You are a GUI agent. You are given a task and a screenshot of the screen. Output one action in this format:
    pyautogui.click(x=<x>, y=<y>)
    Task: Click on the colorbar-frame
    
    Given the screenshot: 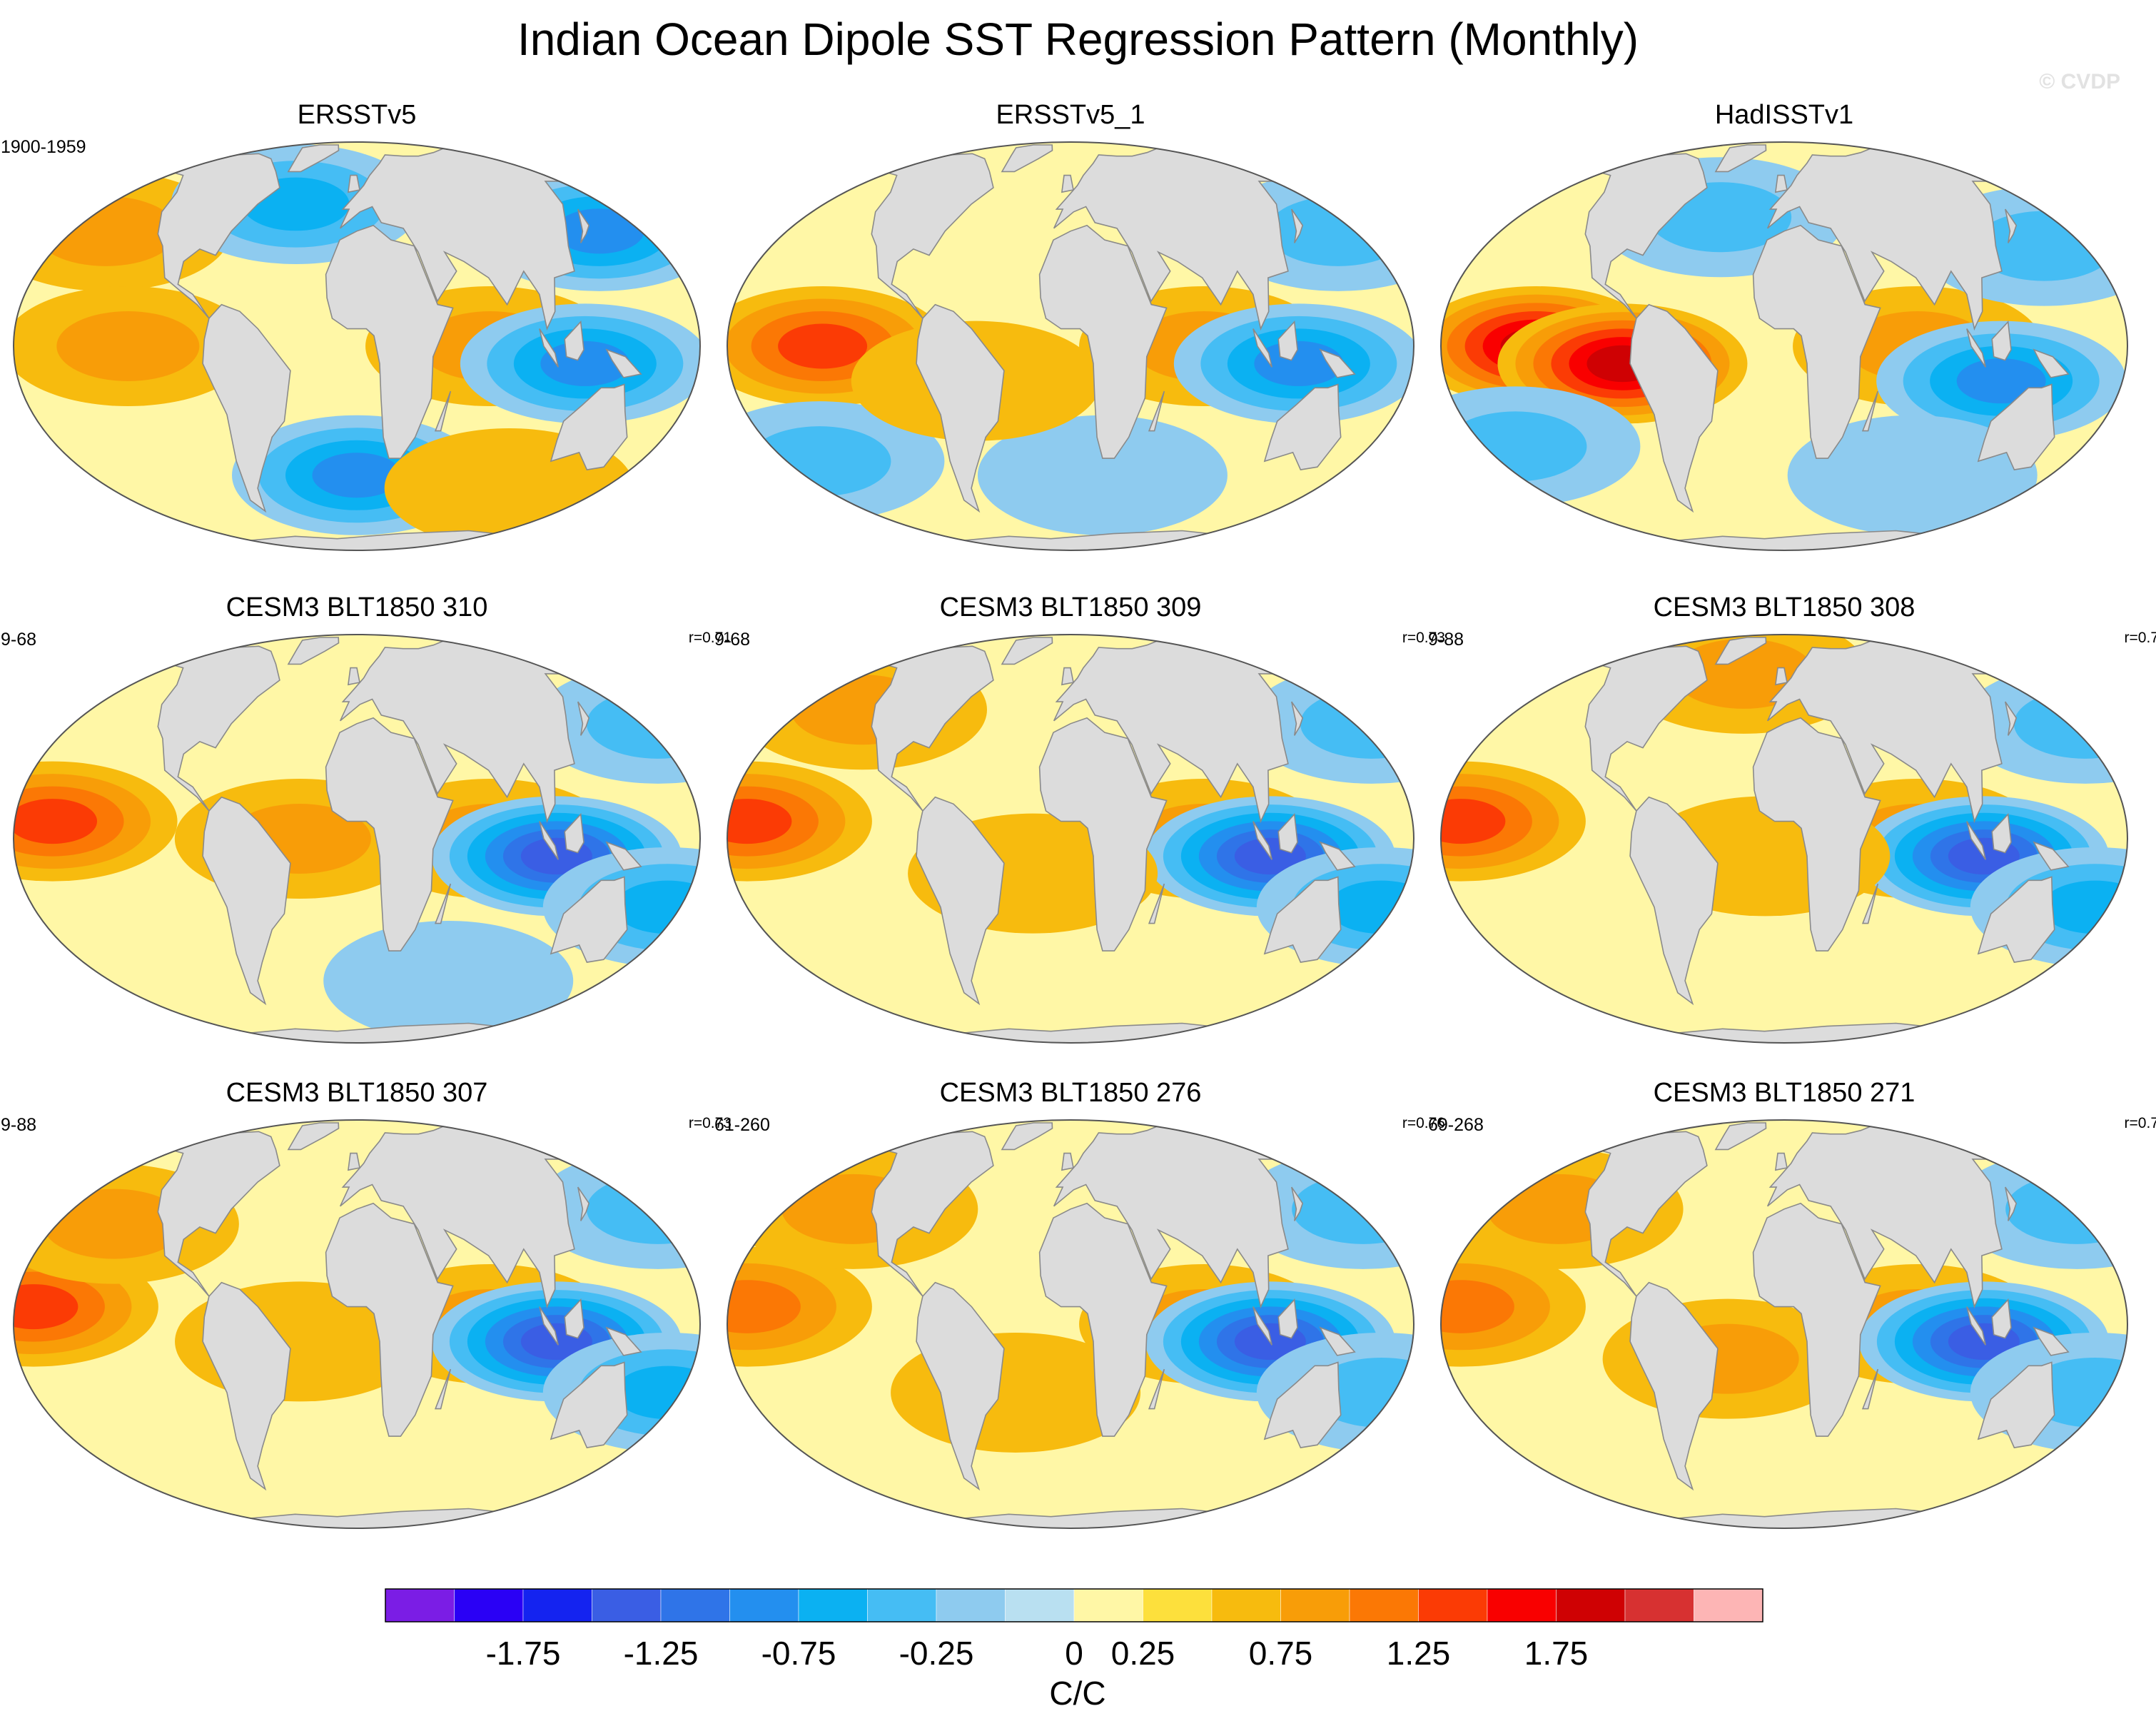 What is the action you would take?
    pyautogui.click(x=1074, y=1605)
    